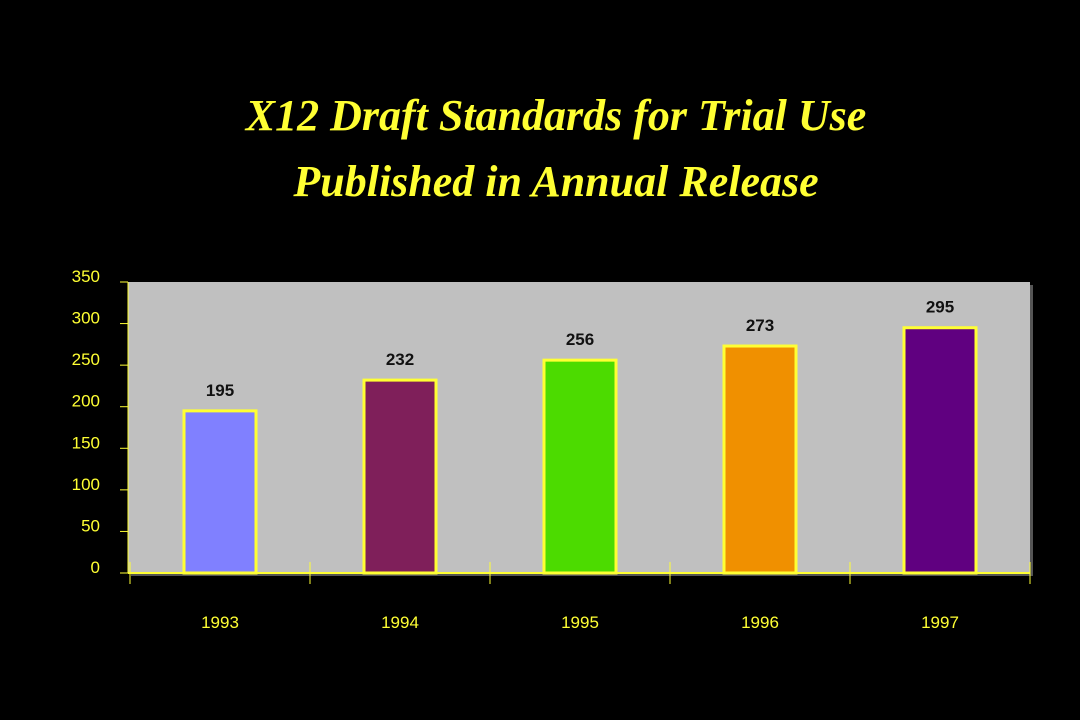  What do you see at coordinates (220, 390) in the screenshot?
I see `data-label: 195` at bounding box center [220, 390].